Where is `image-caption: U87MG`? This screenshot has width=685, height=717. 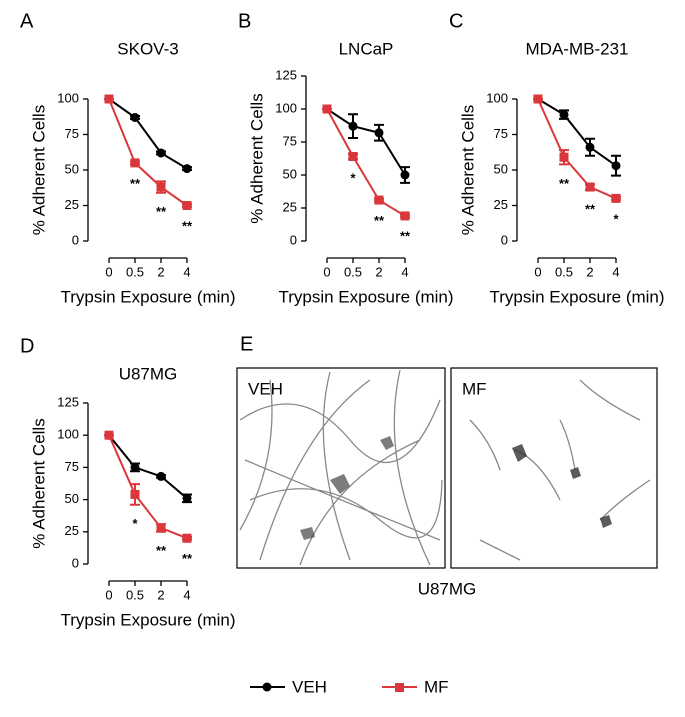 image-caption: U87MG is located at coordinates (447, 588).